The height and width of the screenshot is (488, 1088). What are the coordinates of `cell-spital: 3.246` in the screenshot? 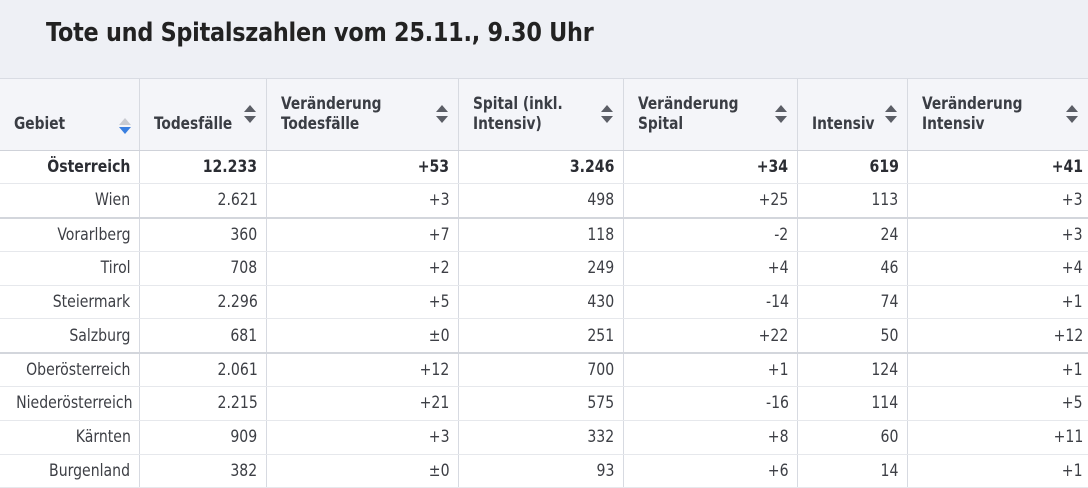 It's located at (541, 167).